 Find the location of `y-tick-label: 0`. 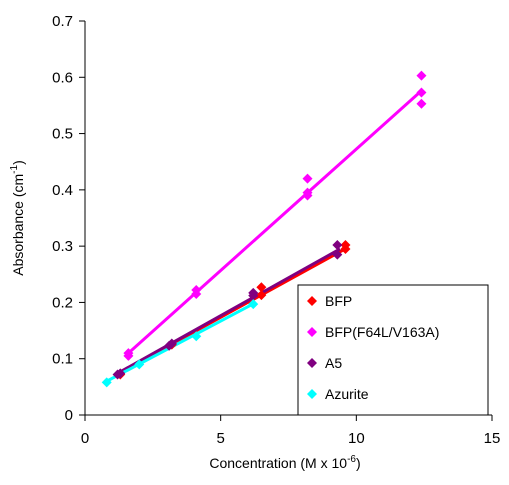

y-tick-label: 0 is located at coordinates (69, 415).